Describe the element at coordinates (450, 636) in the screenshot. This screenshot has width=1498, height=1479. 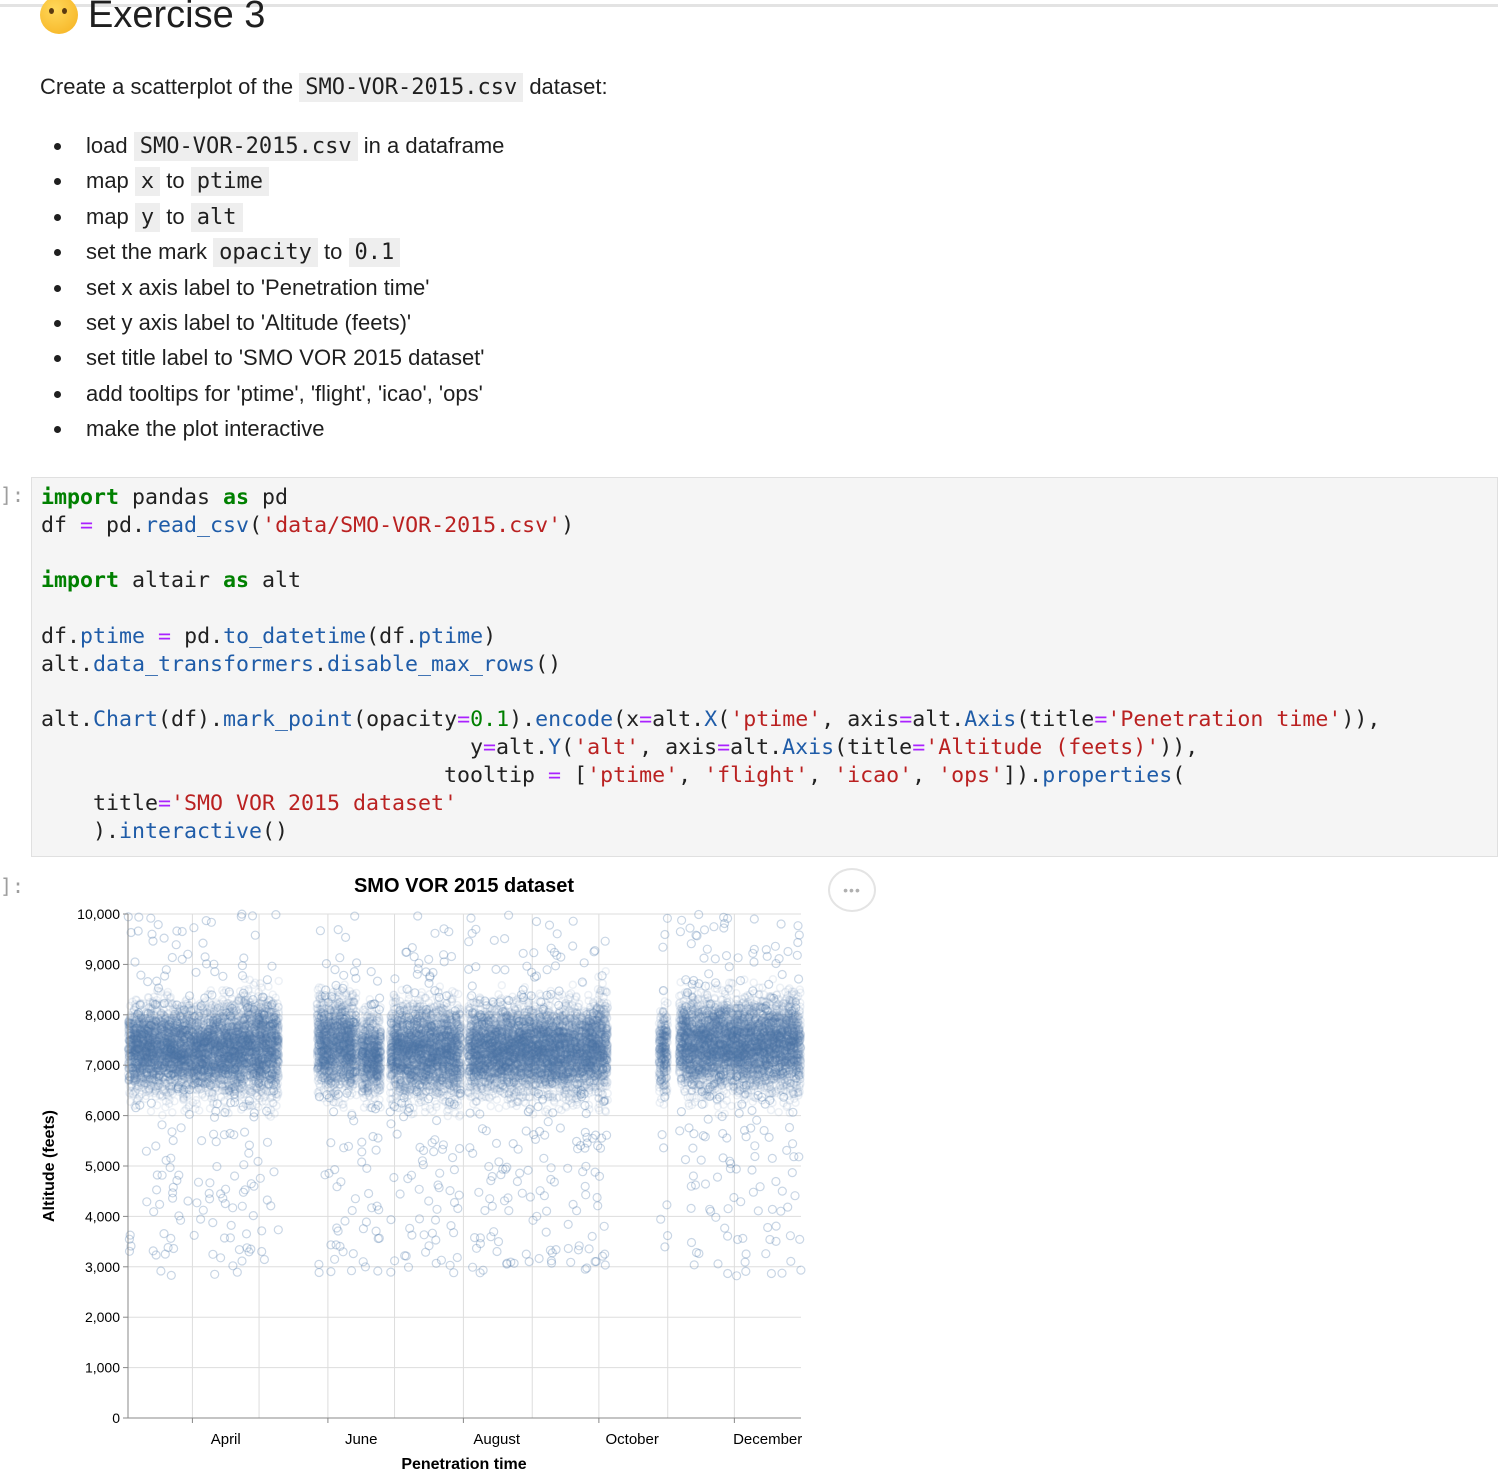
I see `code-token: ptime` at that location.